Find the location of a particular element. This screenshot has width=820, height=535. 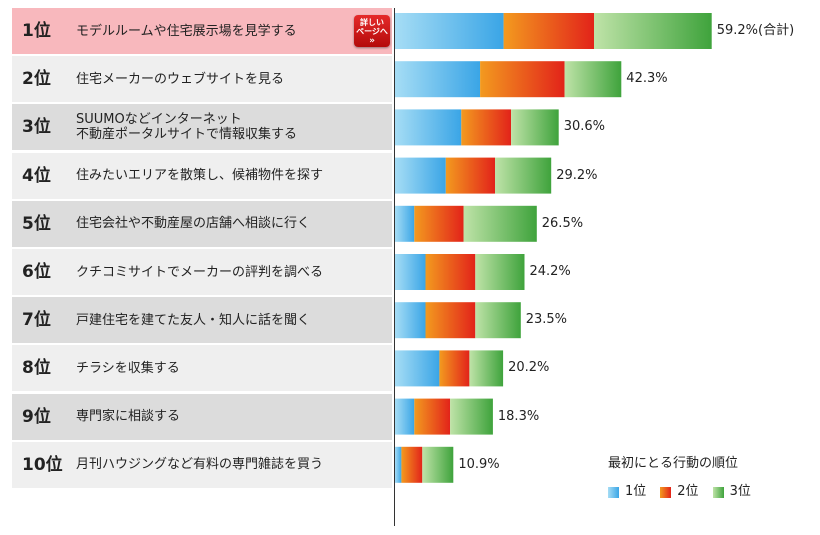

total-label: 20.2% is located at coordinates (529, 368).